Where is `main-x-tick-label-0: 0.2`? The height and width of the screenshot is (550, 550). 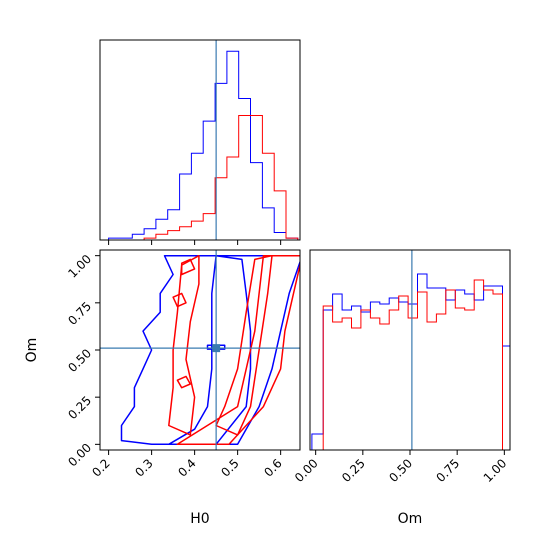
main-x-tick-label-0: 0.2 is located at coordinates (100, 467).